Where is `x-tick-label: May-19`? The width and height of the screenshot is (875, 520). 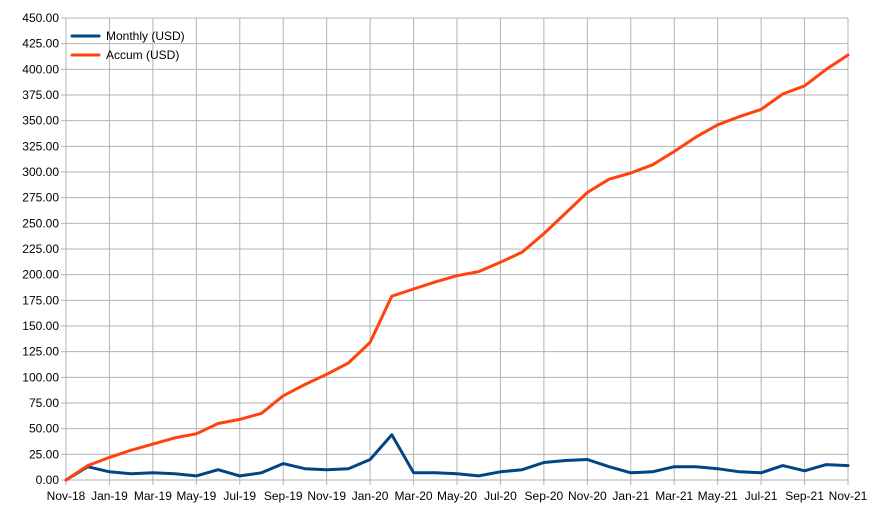 x-tick-label: May-19 is located at coordinates (196, 496).